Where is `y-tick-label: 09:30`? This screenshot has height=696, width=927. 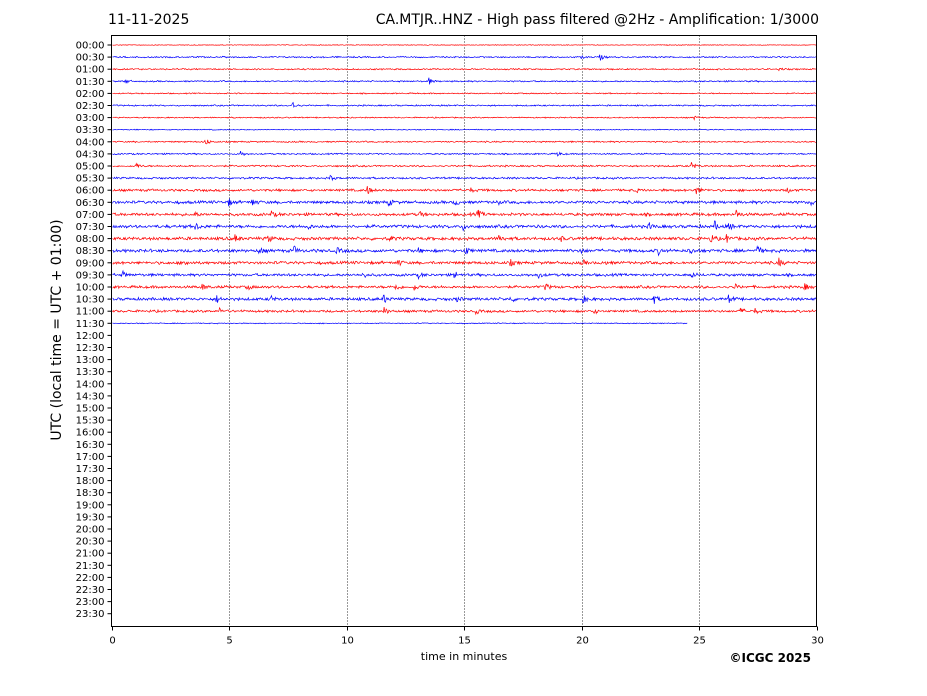 y-tick-label: 09:30 is located at coordinates (90, 275).